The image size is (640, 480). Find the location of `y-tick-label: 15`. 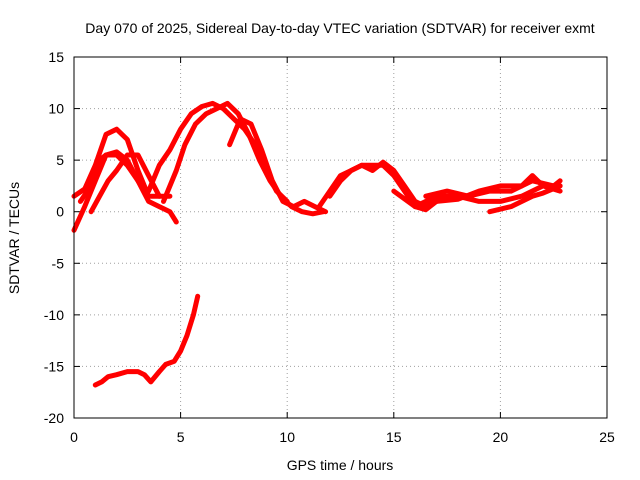

y-tick-label: 15 is located at coordinates (56, 57).